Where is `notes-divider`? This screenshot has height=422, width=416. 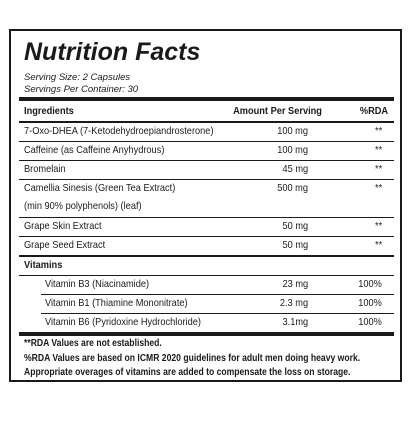
notes-divider is located at coordinates (206, 334).